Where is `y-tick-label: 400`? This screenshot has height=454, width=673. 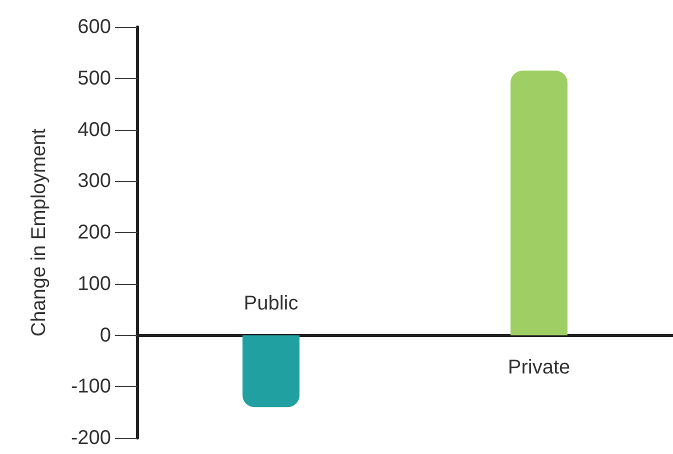
y-tick-label: 400 is located at coordinates (94, 129).